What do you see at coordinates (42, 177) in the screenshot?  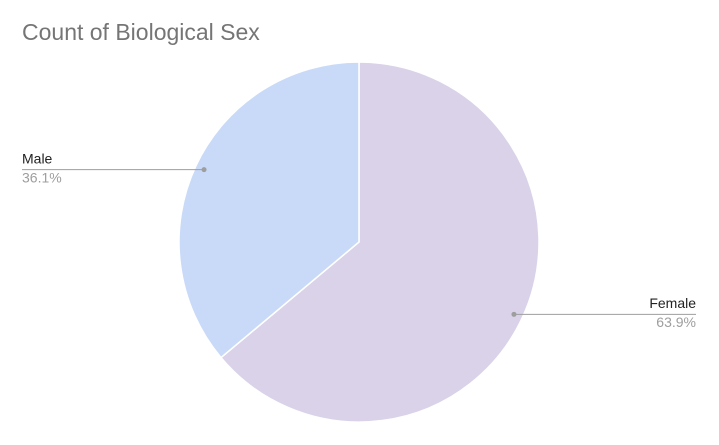 I see `slice-value-label: 36.1%` at bounding box center [42, 177].